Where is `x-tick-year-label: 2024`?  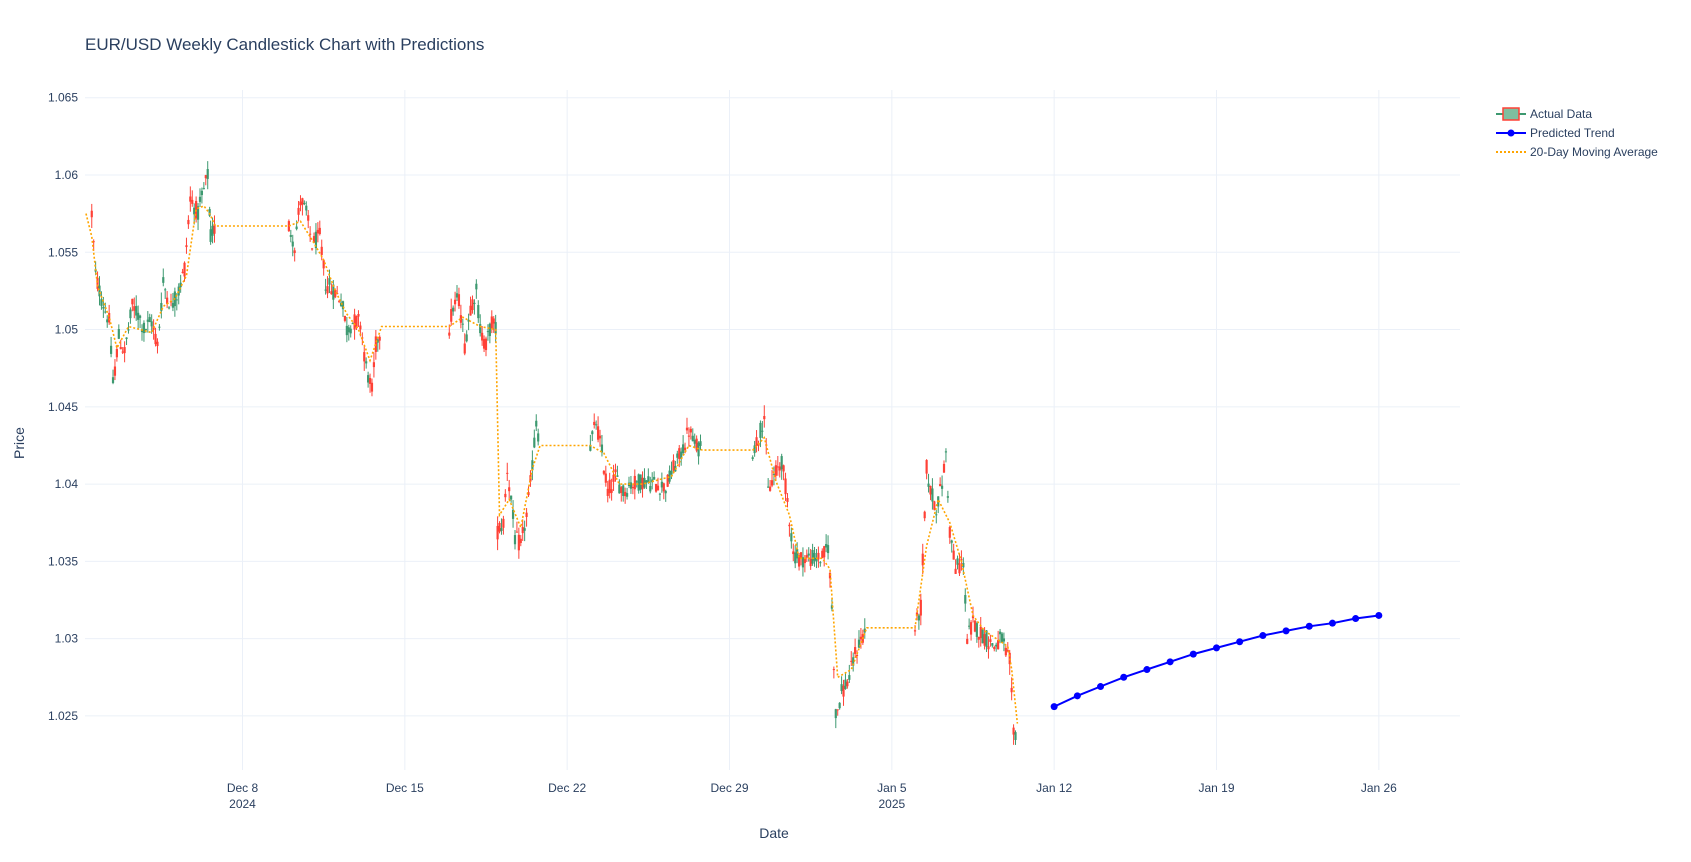 x-tick-year-label: 2024 is located at coordinates (242, 804).